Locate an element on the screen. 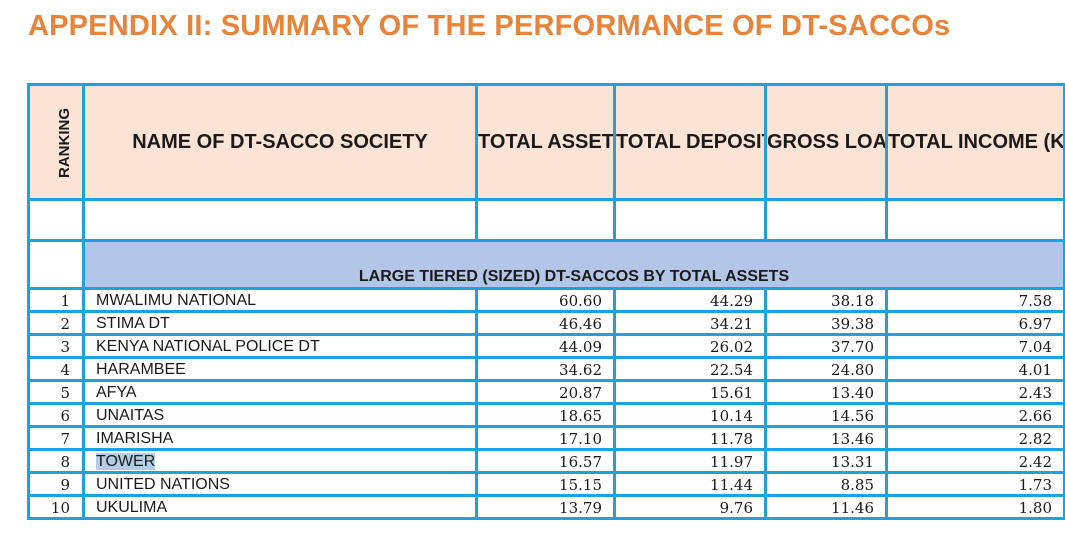 The width and height of the screenshot is (1065, 538). table-row: 1 MWALIMU NATIONAL 60.60 44.29 38.18 7.58 is located at coordinates (546, 300).